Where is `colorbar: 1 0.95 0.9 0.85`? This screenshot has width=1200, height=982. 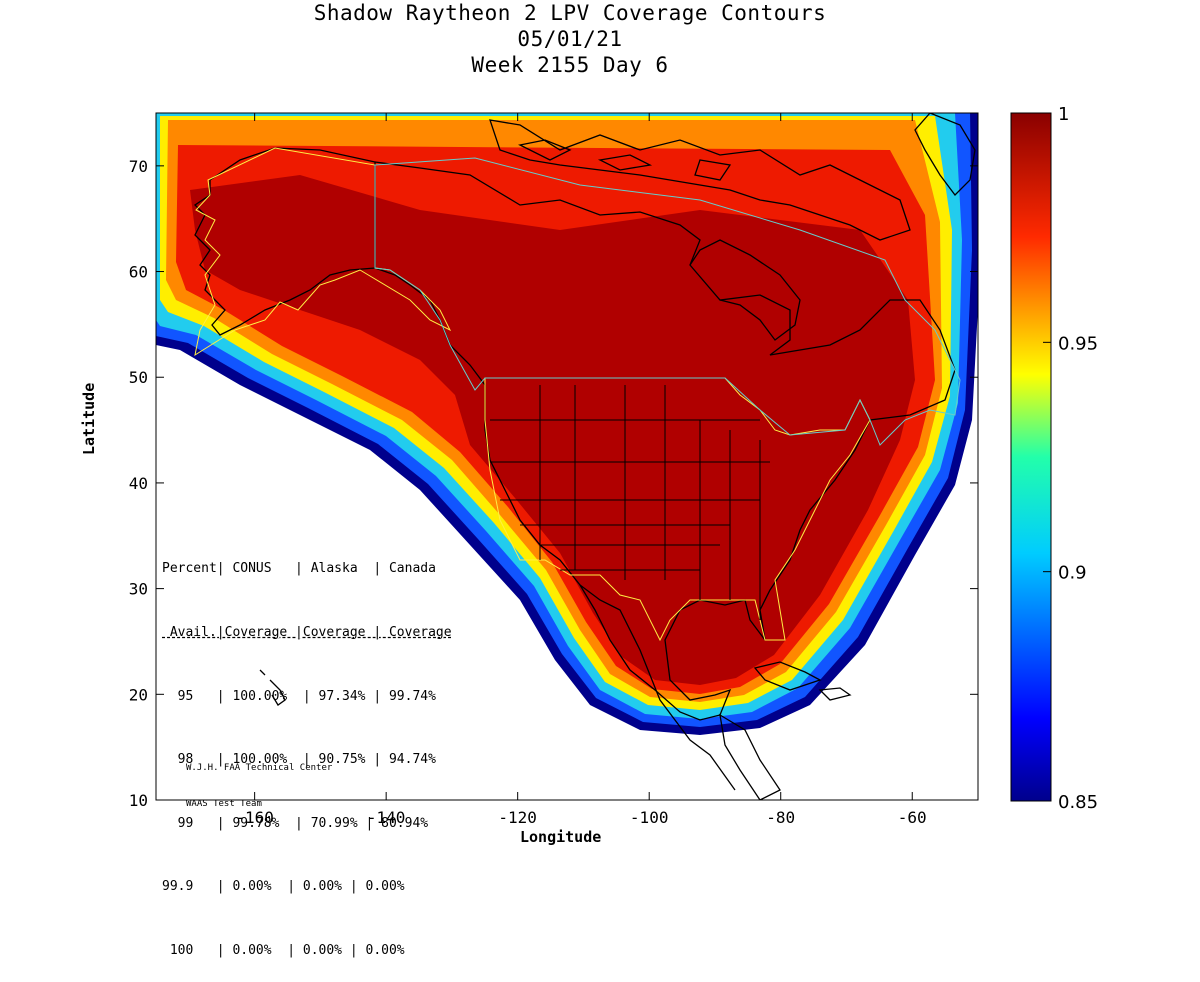 colorbar: 1 0.95 0.9 0.85 is located at coordinates (1054, 458).